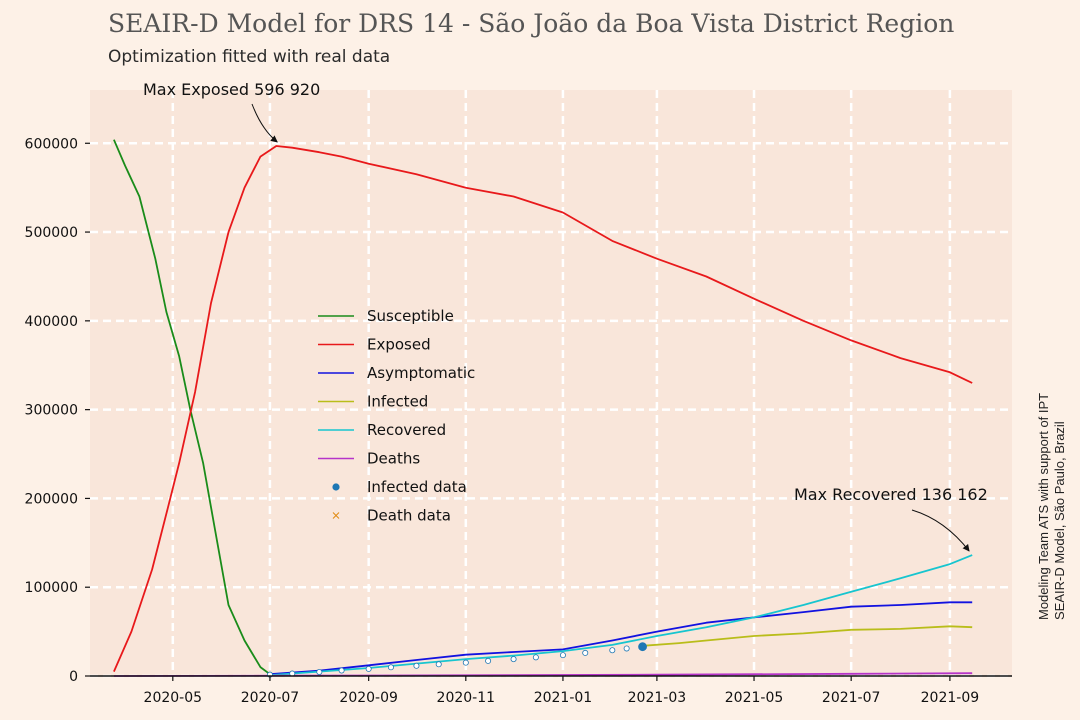  I want to click on legend-label: Infected, so click(397, 402).